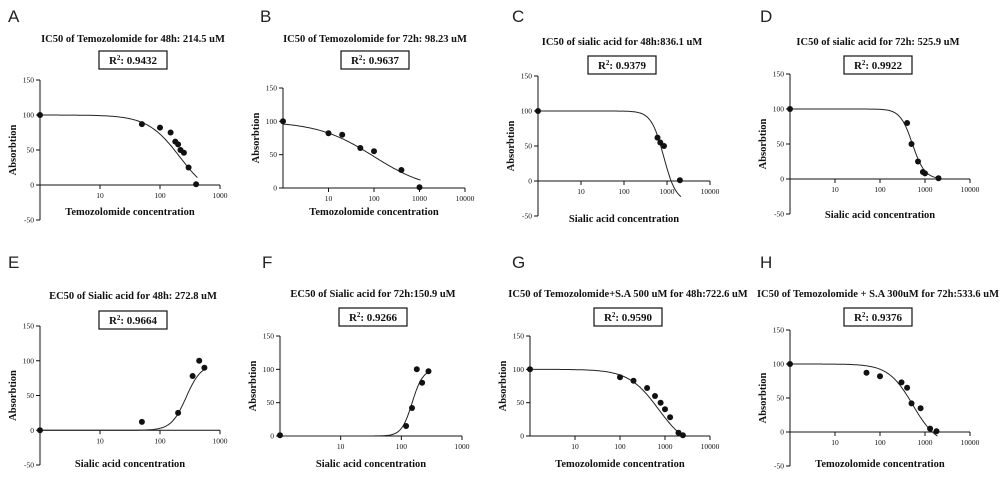  Describe the element at coordinates (133, 296) in the screenshot. I see `chart-title: EC50 of Sialic acid for 48h: 272.8 uM` at that location.